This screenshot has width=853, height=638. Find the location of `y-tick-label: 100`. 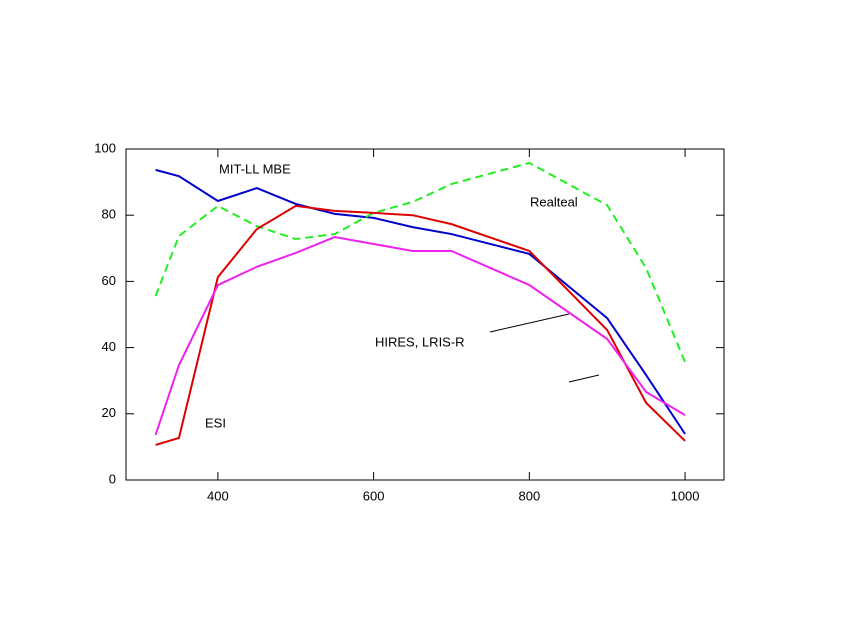

y-tick-label: 100 is located at coordinates (105, 147).